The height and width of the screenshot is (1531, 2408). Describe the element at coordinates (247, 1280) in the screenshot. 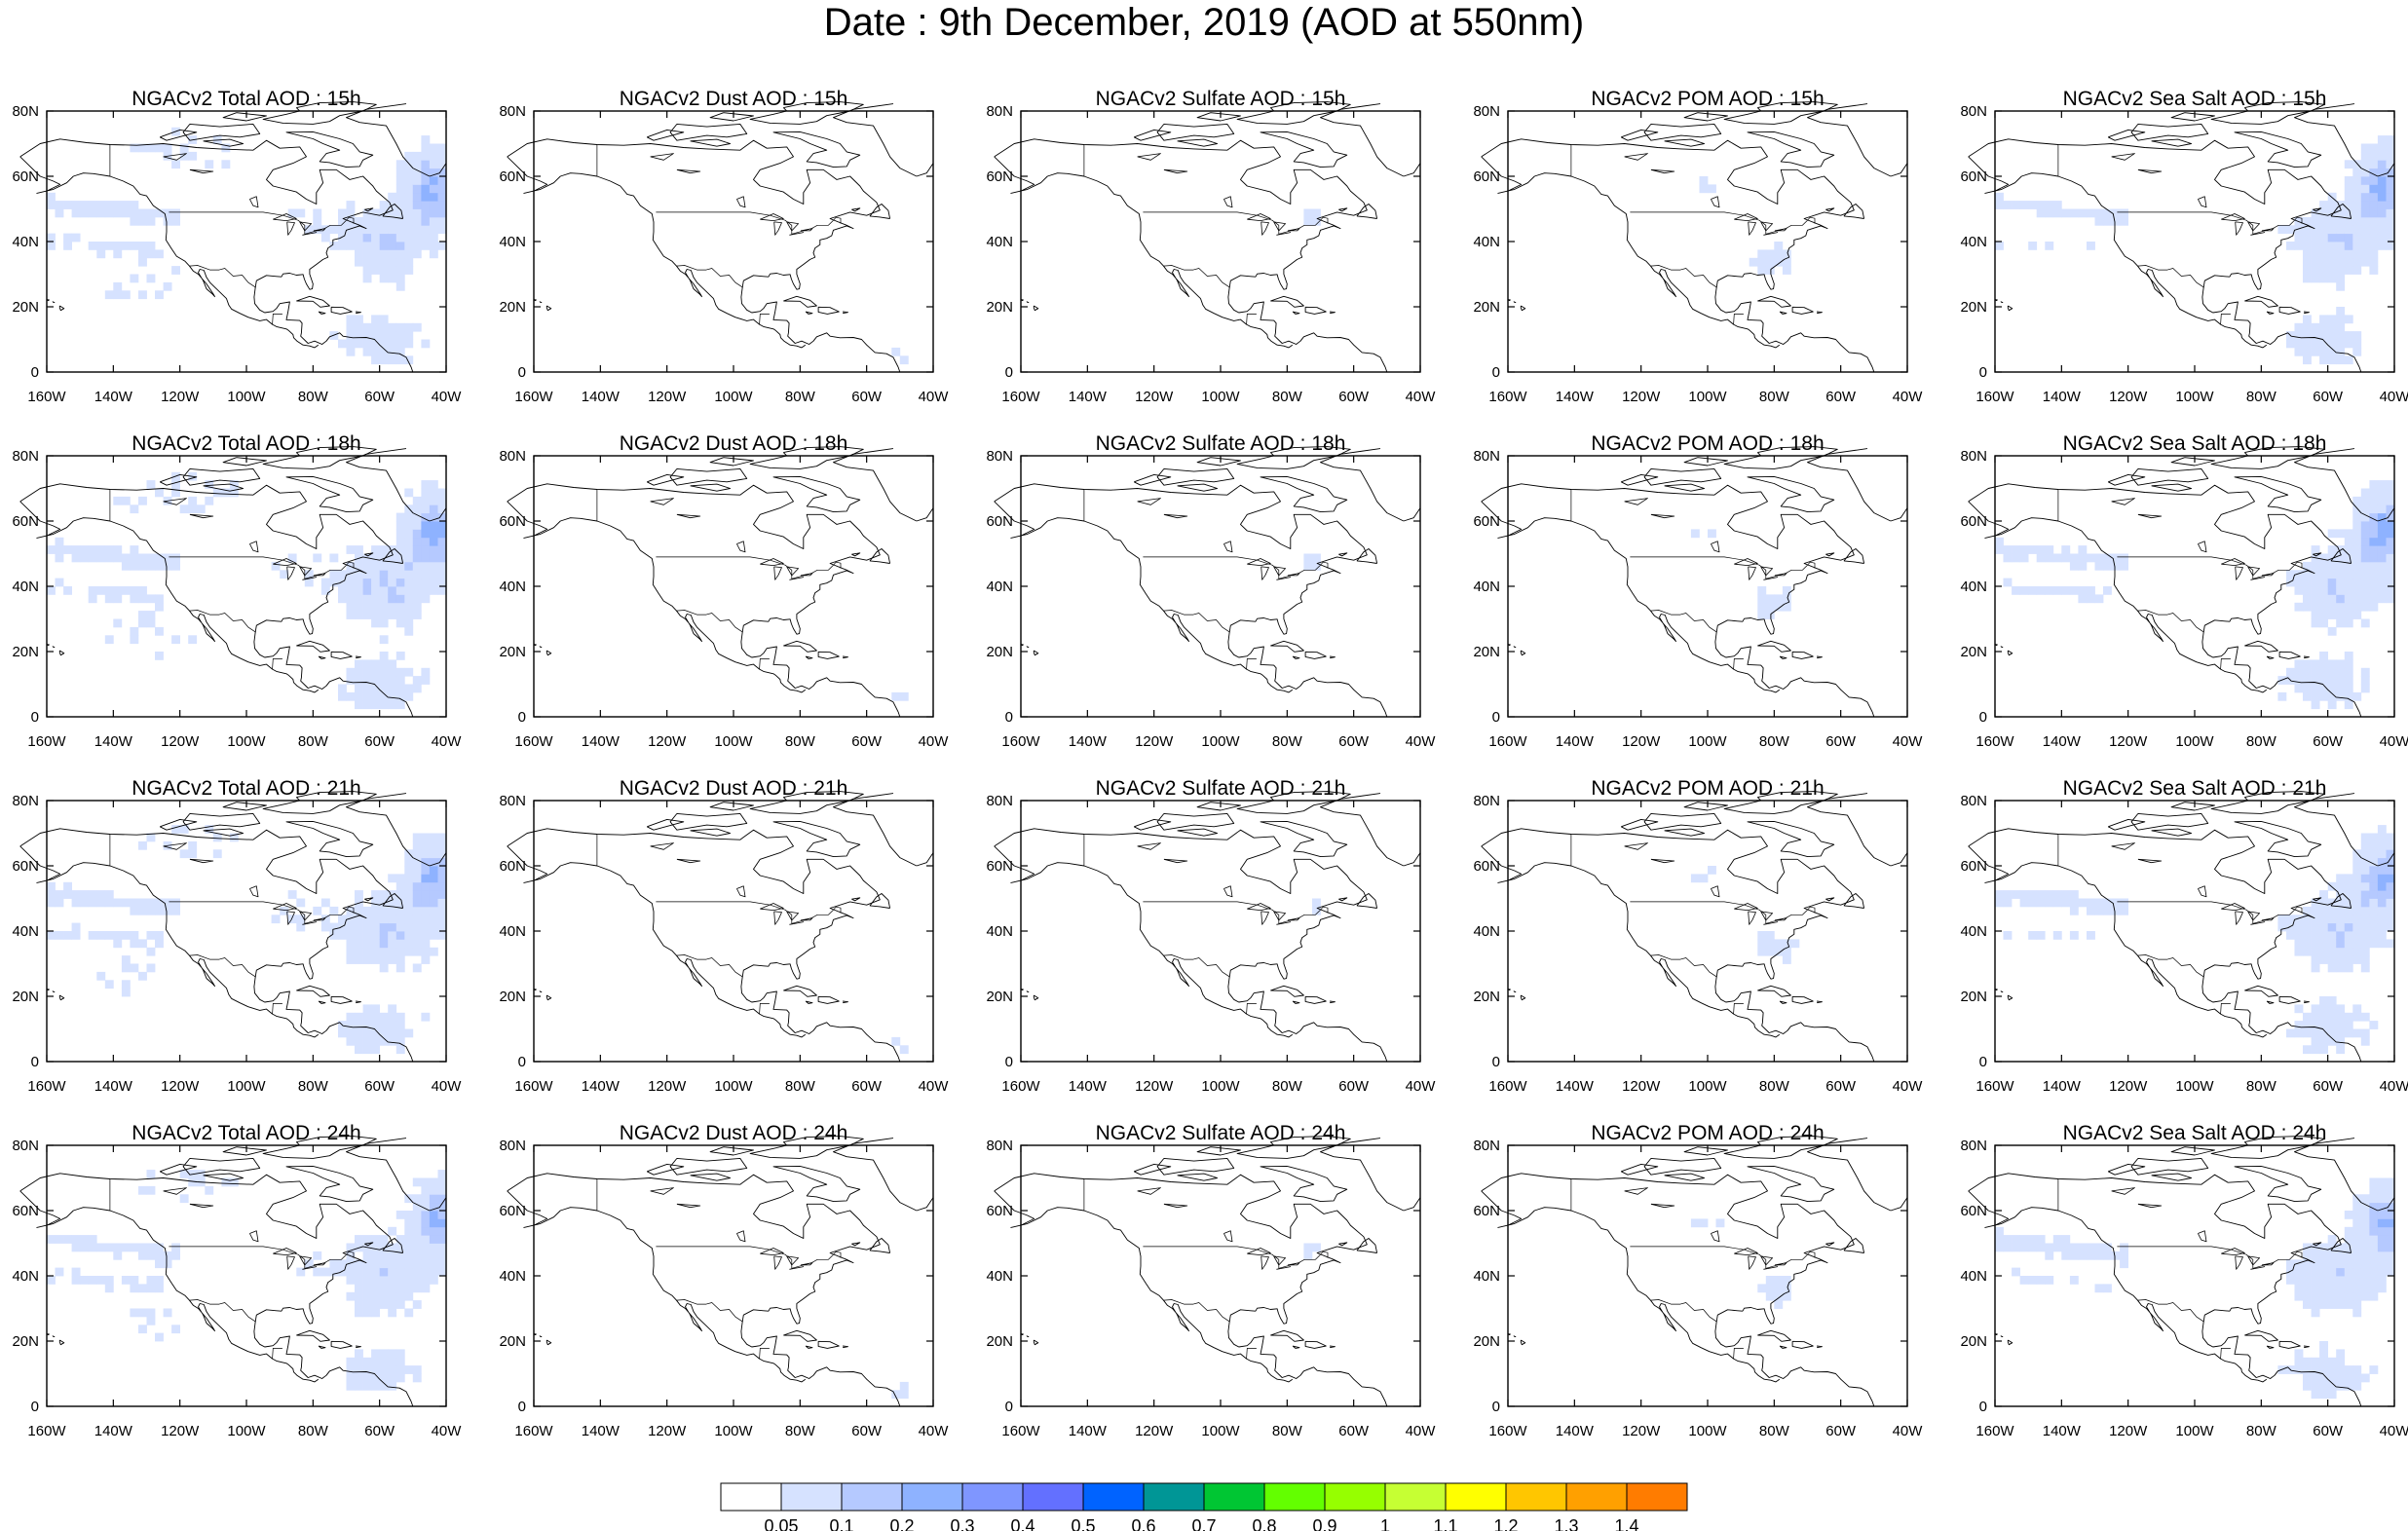

I see `aod-shading` at that location.